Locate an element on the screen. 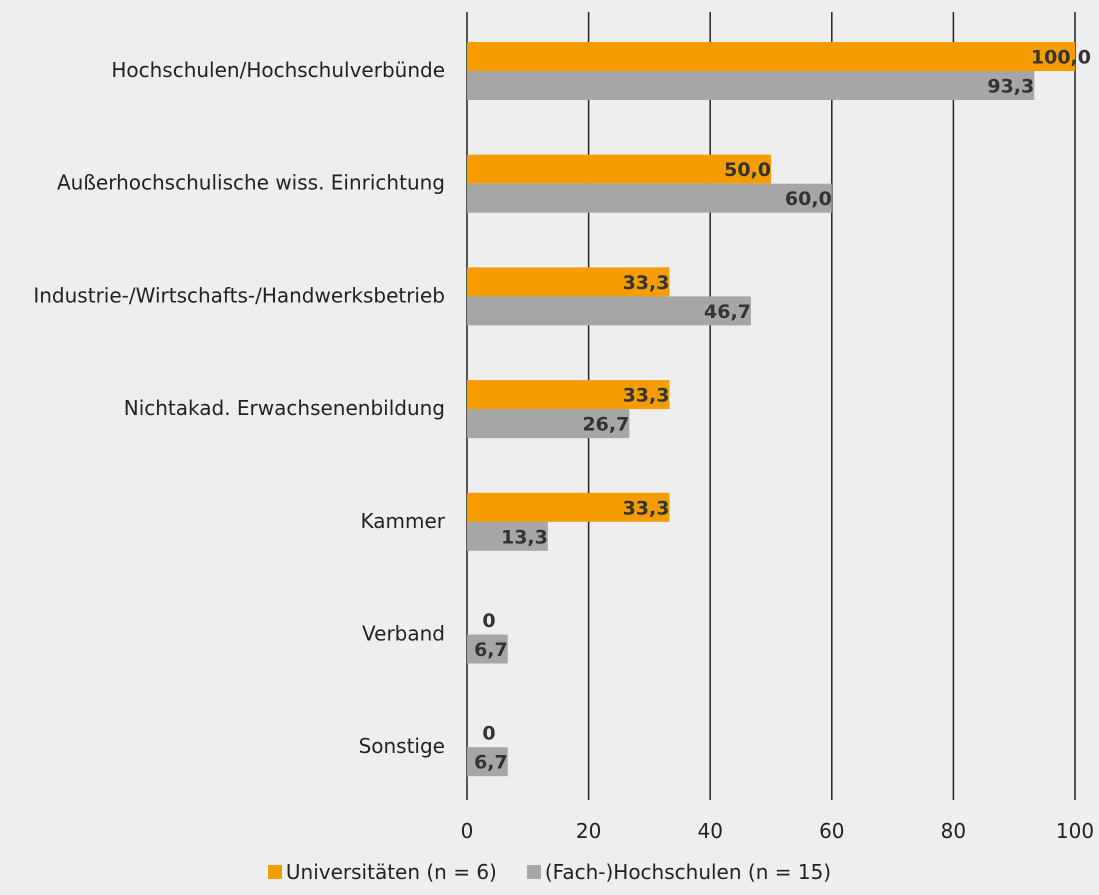 The width and height of the screenshot is (1099, 895). bar-s1-c4 is located at coordinates (507, 536).